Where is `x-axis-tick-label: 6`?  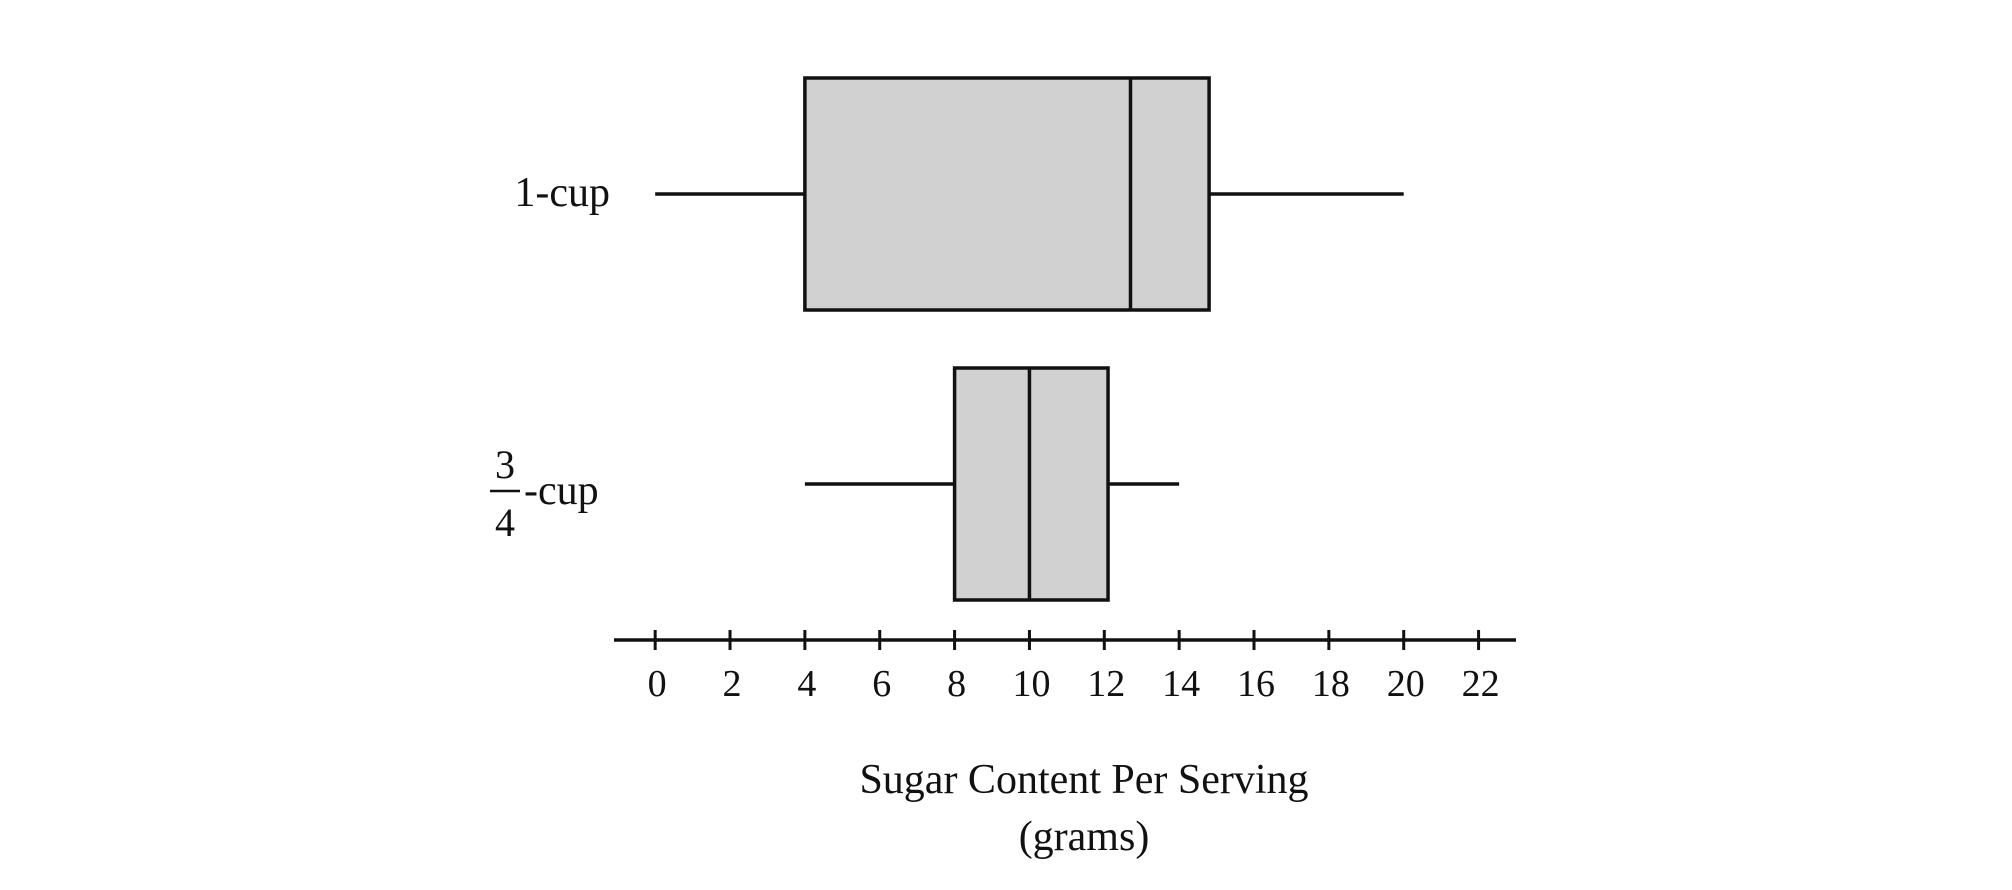 x-axis-tick-label: 6 is located at coordinates (881, 684).